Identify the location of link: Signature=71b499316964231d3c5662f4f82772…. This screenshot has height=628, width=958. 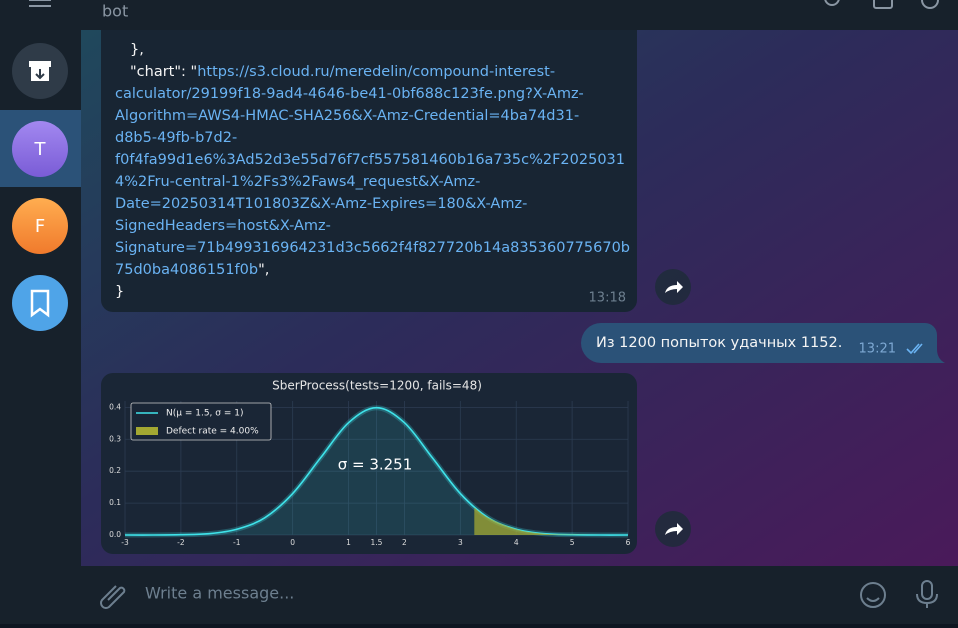
(372, 248).